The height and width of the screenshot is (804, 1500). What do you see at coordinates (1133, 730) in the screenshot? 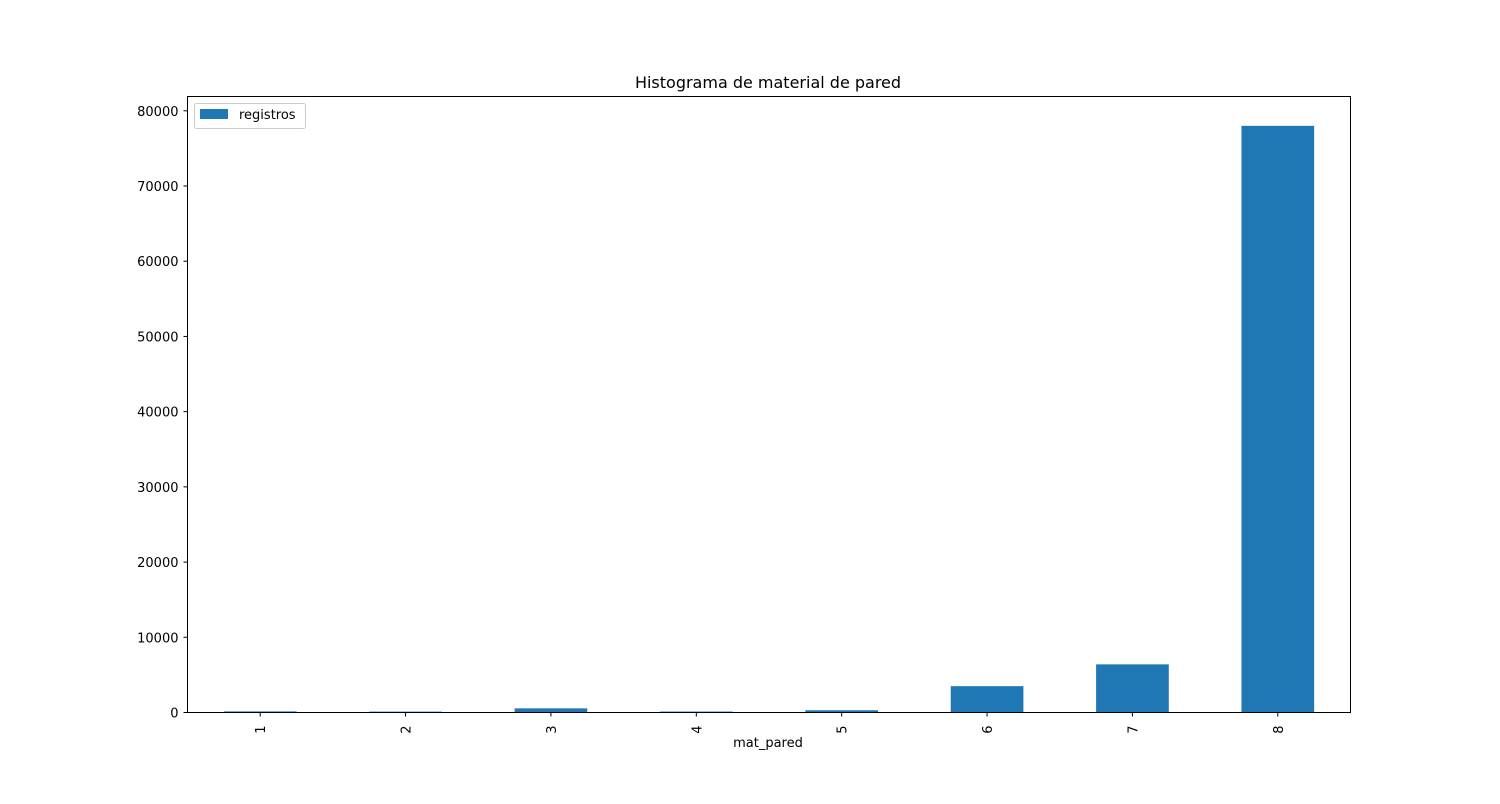
I see `x-tick-label: 7` at bounding box center [1133, 730].